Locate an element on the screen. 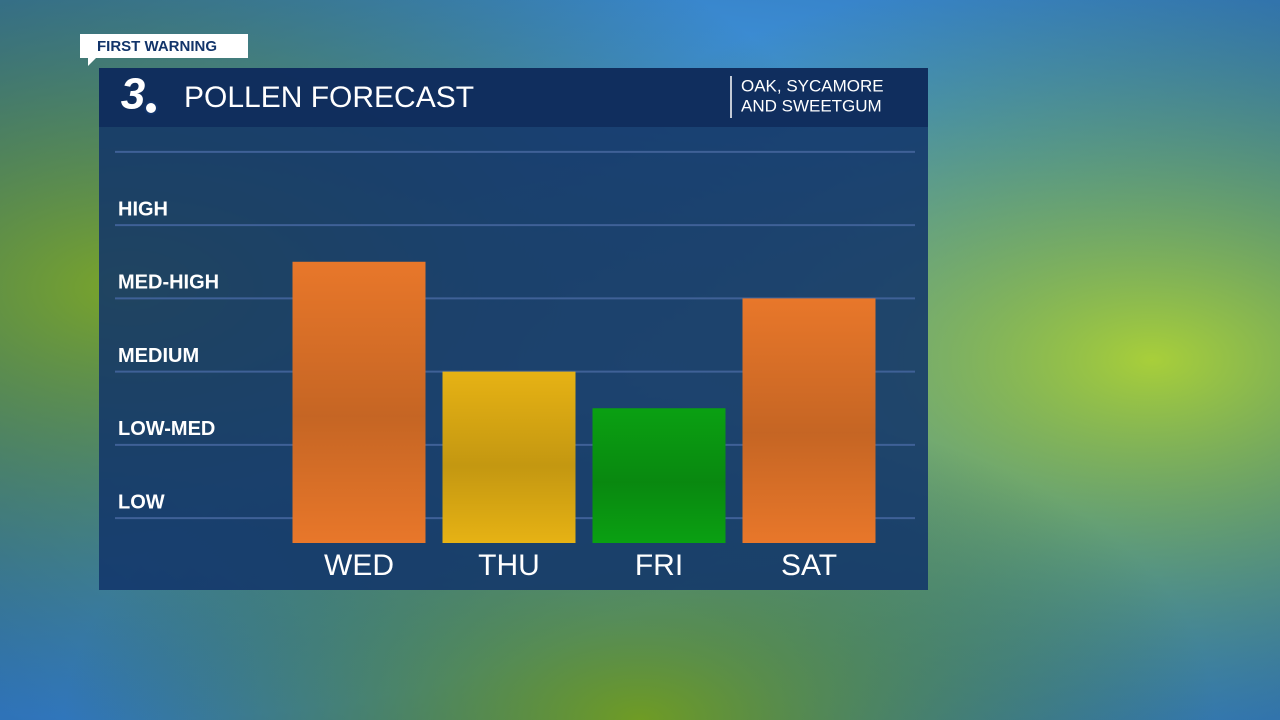 This screenshot has height=720, width=1280. logo: 3 is located at coordinates (133, 94).